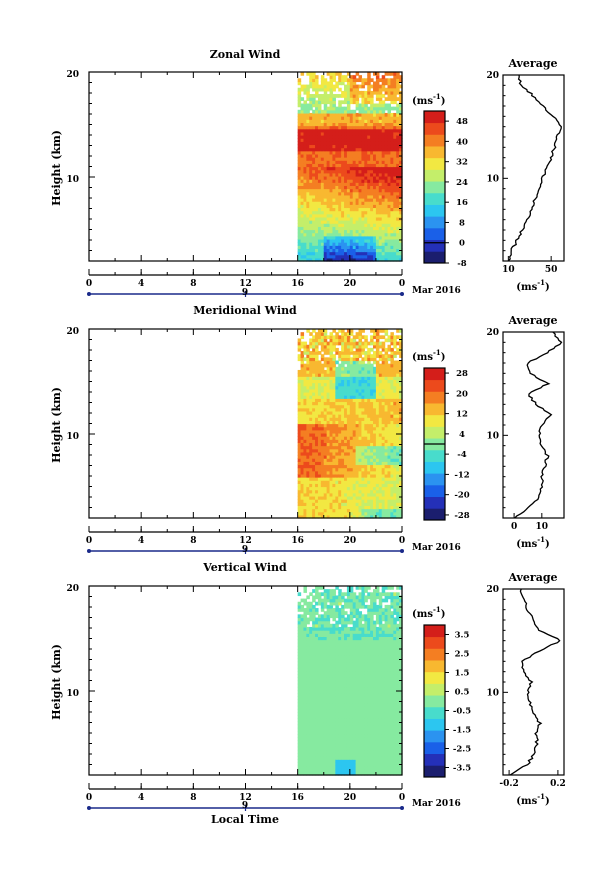 This screenshot has height=873, width=616. Describe the element at coordinates (434, 409) in the screenshot. I see `colorbar-swatch` at that location.